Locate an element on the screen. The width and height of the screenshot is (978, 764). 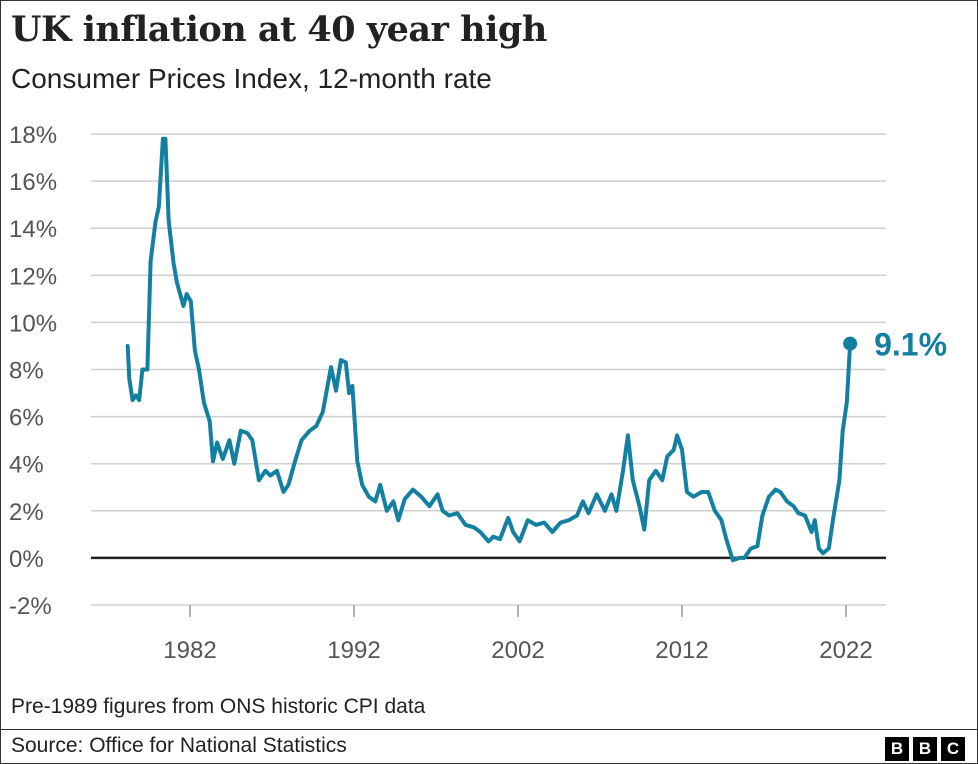
bbc-logo: B B C is located at coordinates (925, 749).